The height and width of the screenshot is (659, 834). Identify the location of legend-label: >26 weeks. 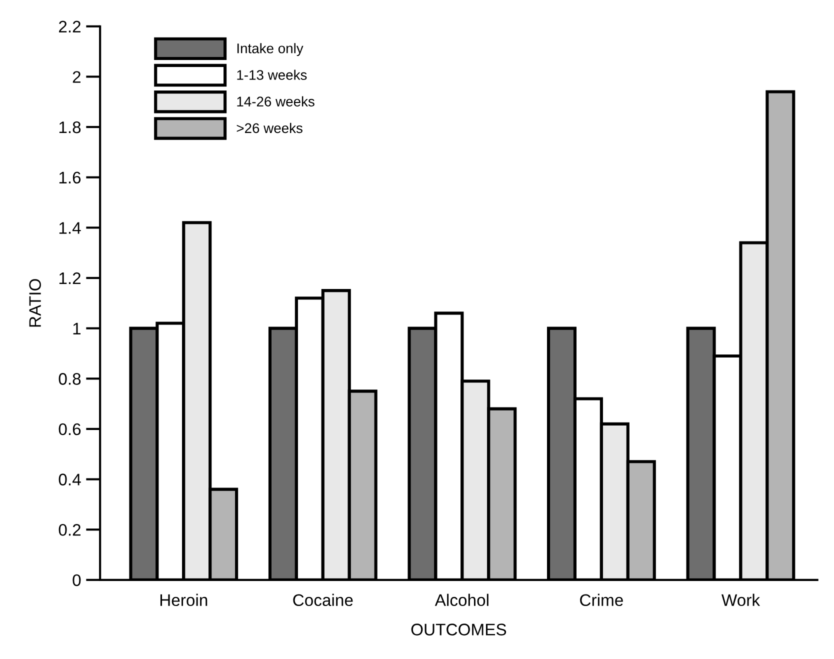
(269, 128).